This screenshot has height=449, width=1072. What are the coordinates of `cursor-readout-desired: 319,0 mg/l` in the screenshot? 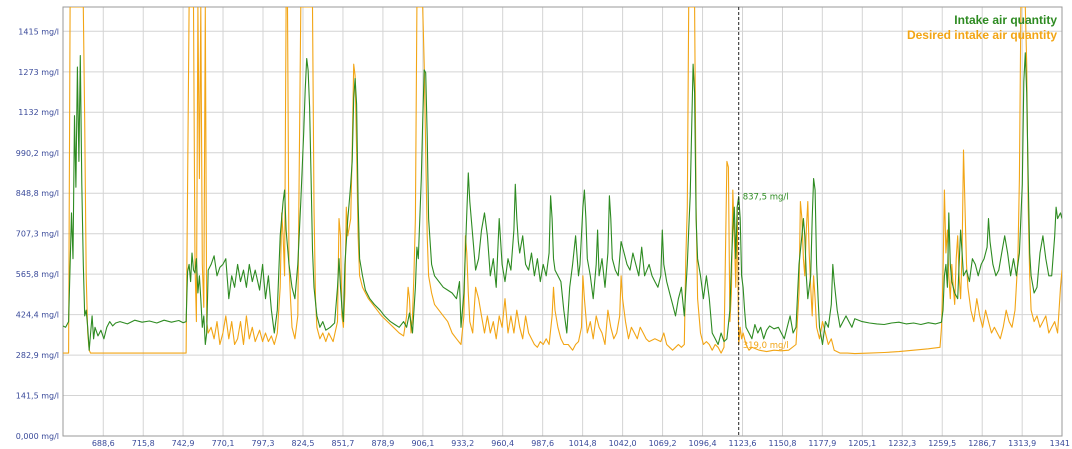 It's located at (766, 346).